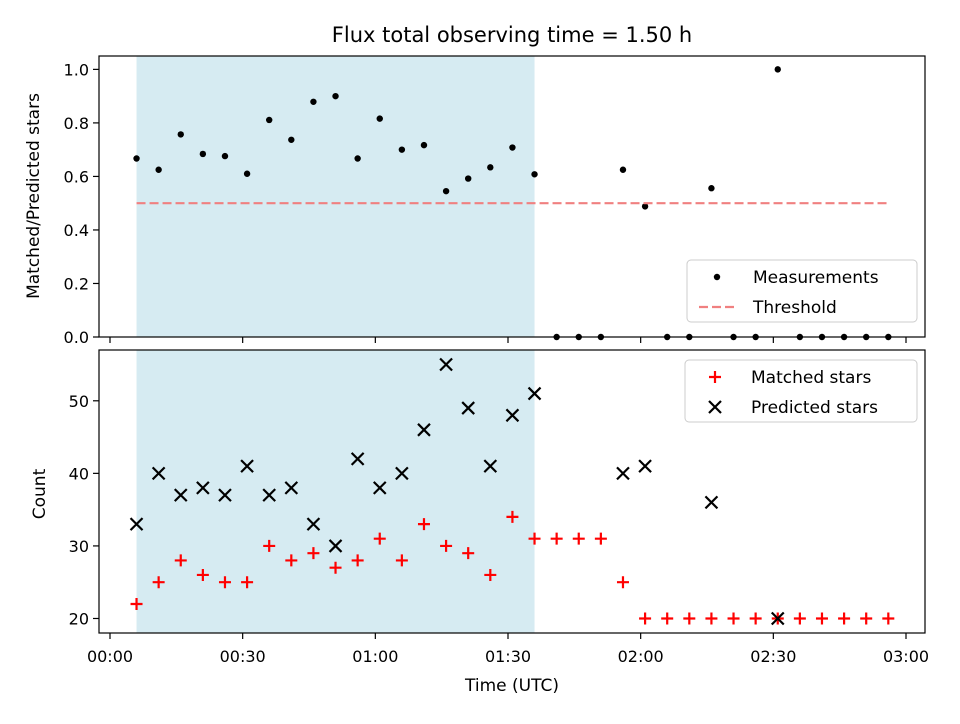  Describe the element at coordinates (715, 407) in the screenshot. I see `legend-predicted-swatch` at that location.